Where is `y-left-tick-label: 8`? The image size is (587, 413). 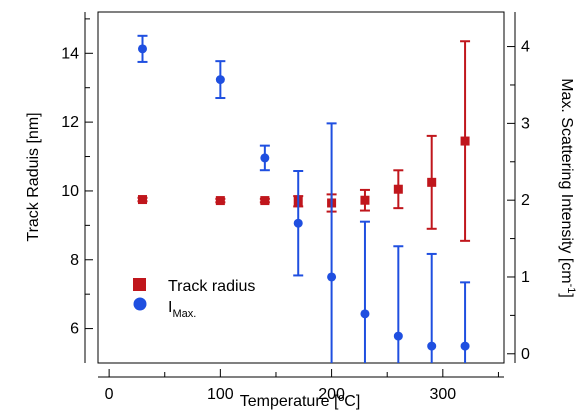
y-left-tick-label: 8 is located at coordinates (74, 260).